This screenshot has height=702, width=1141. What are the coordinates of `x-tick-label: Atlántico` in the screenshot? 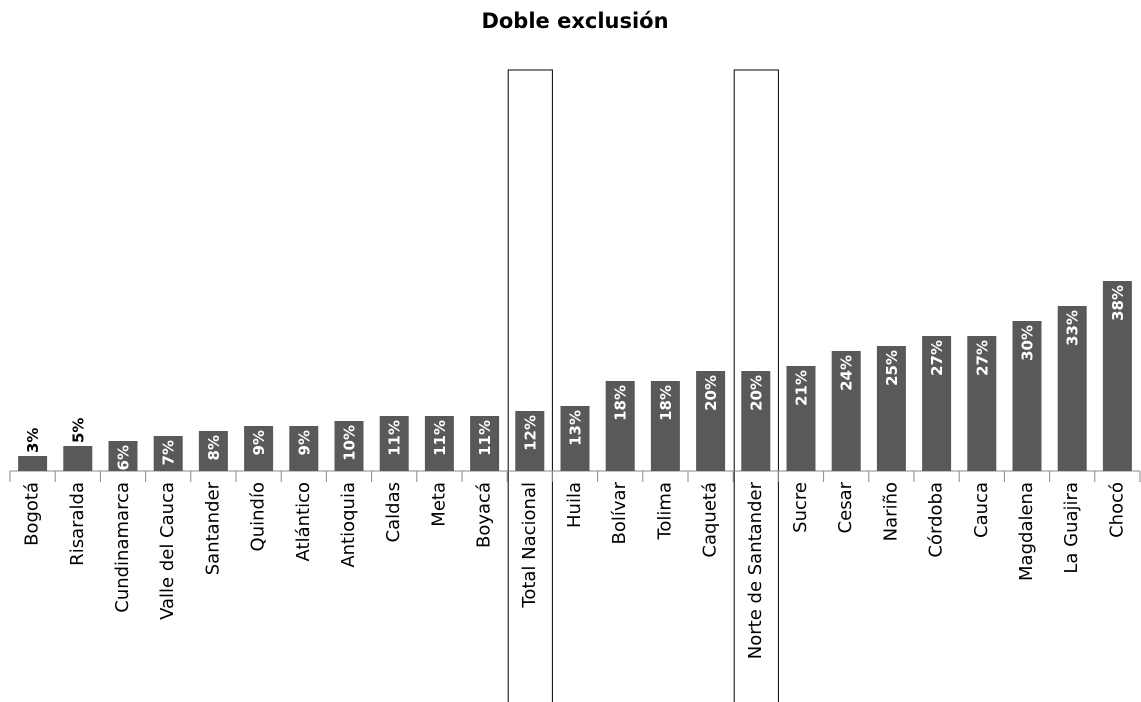 It's located at (303, 521).